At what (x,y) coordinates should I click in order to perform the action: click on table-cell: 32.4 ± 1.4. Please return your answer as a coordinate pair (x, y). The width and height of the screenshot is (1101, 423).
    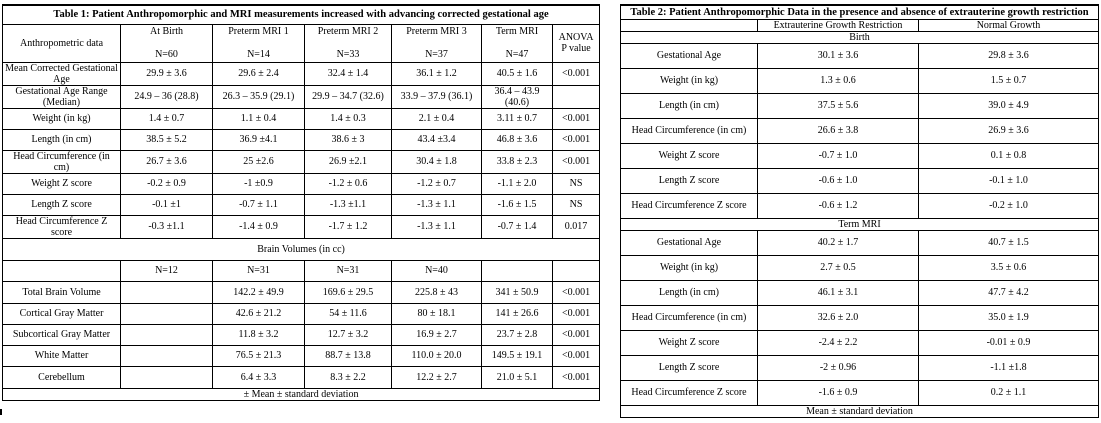
    Looking at the image, I should click on (348, 73).